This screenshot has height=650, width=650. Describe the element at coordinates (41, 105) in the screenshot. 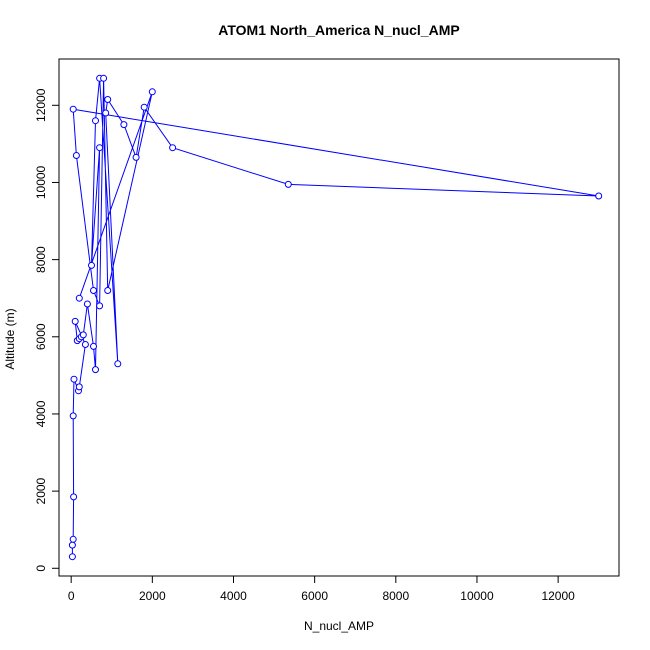

I see `y-tick-label: 12000` at that location.